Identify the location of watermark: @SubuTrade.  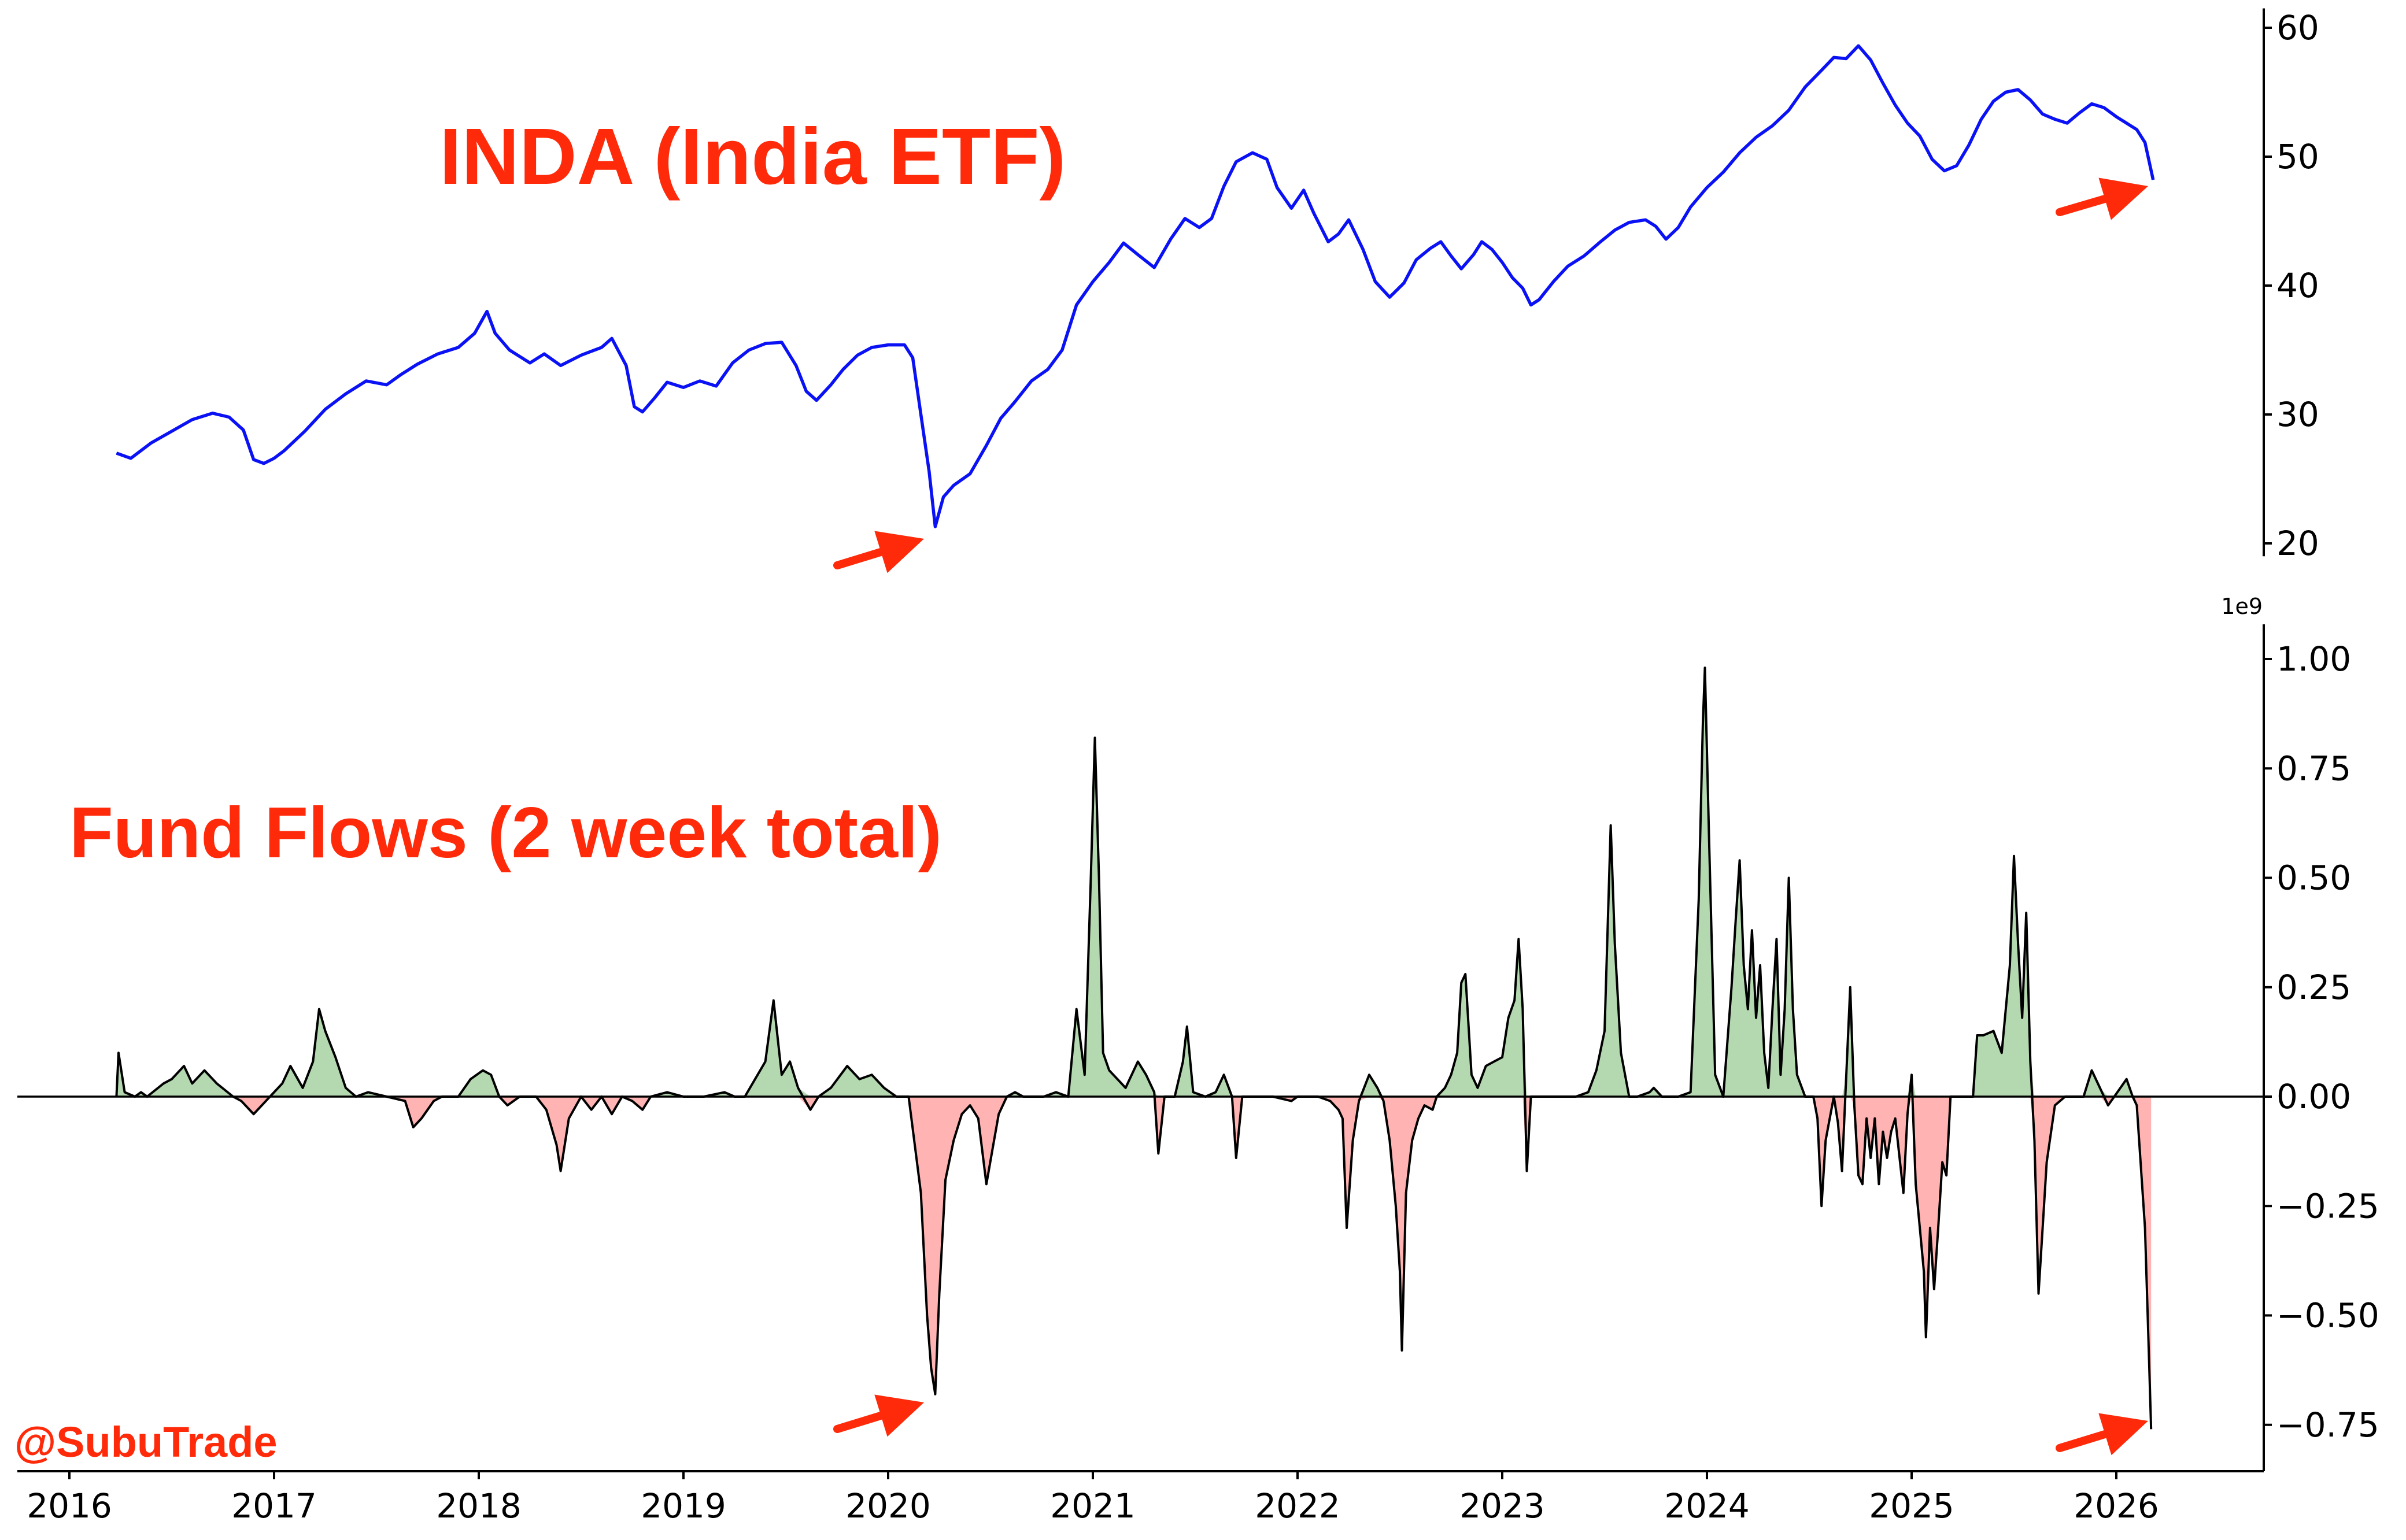
(146, 1442).